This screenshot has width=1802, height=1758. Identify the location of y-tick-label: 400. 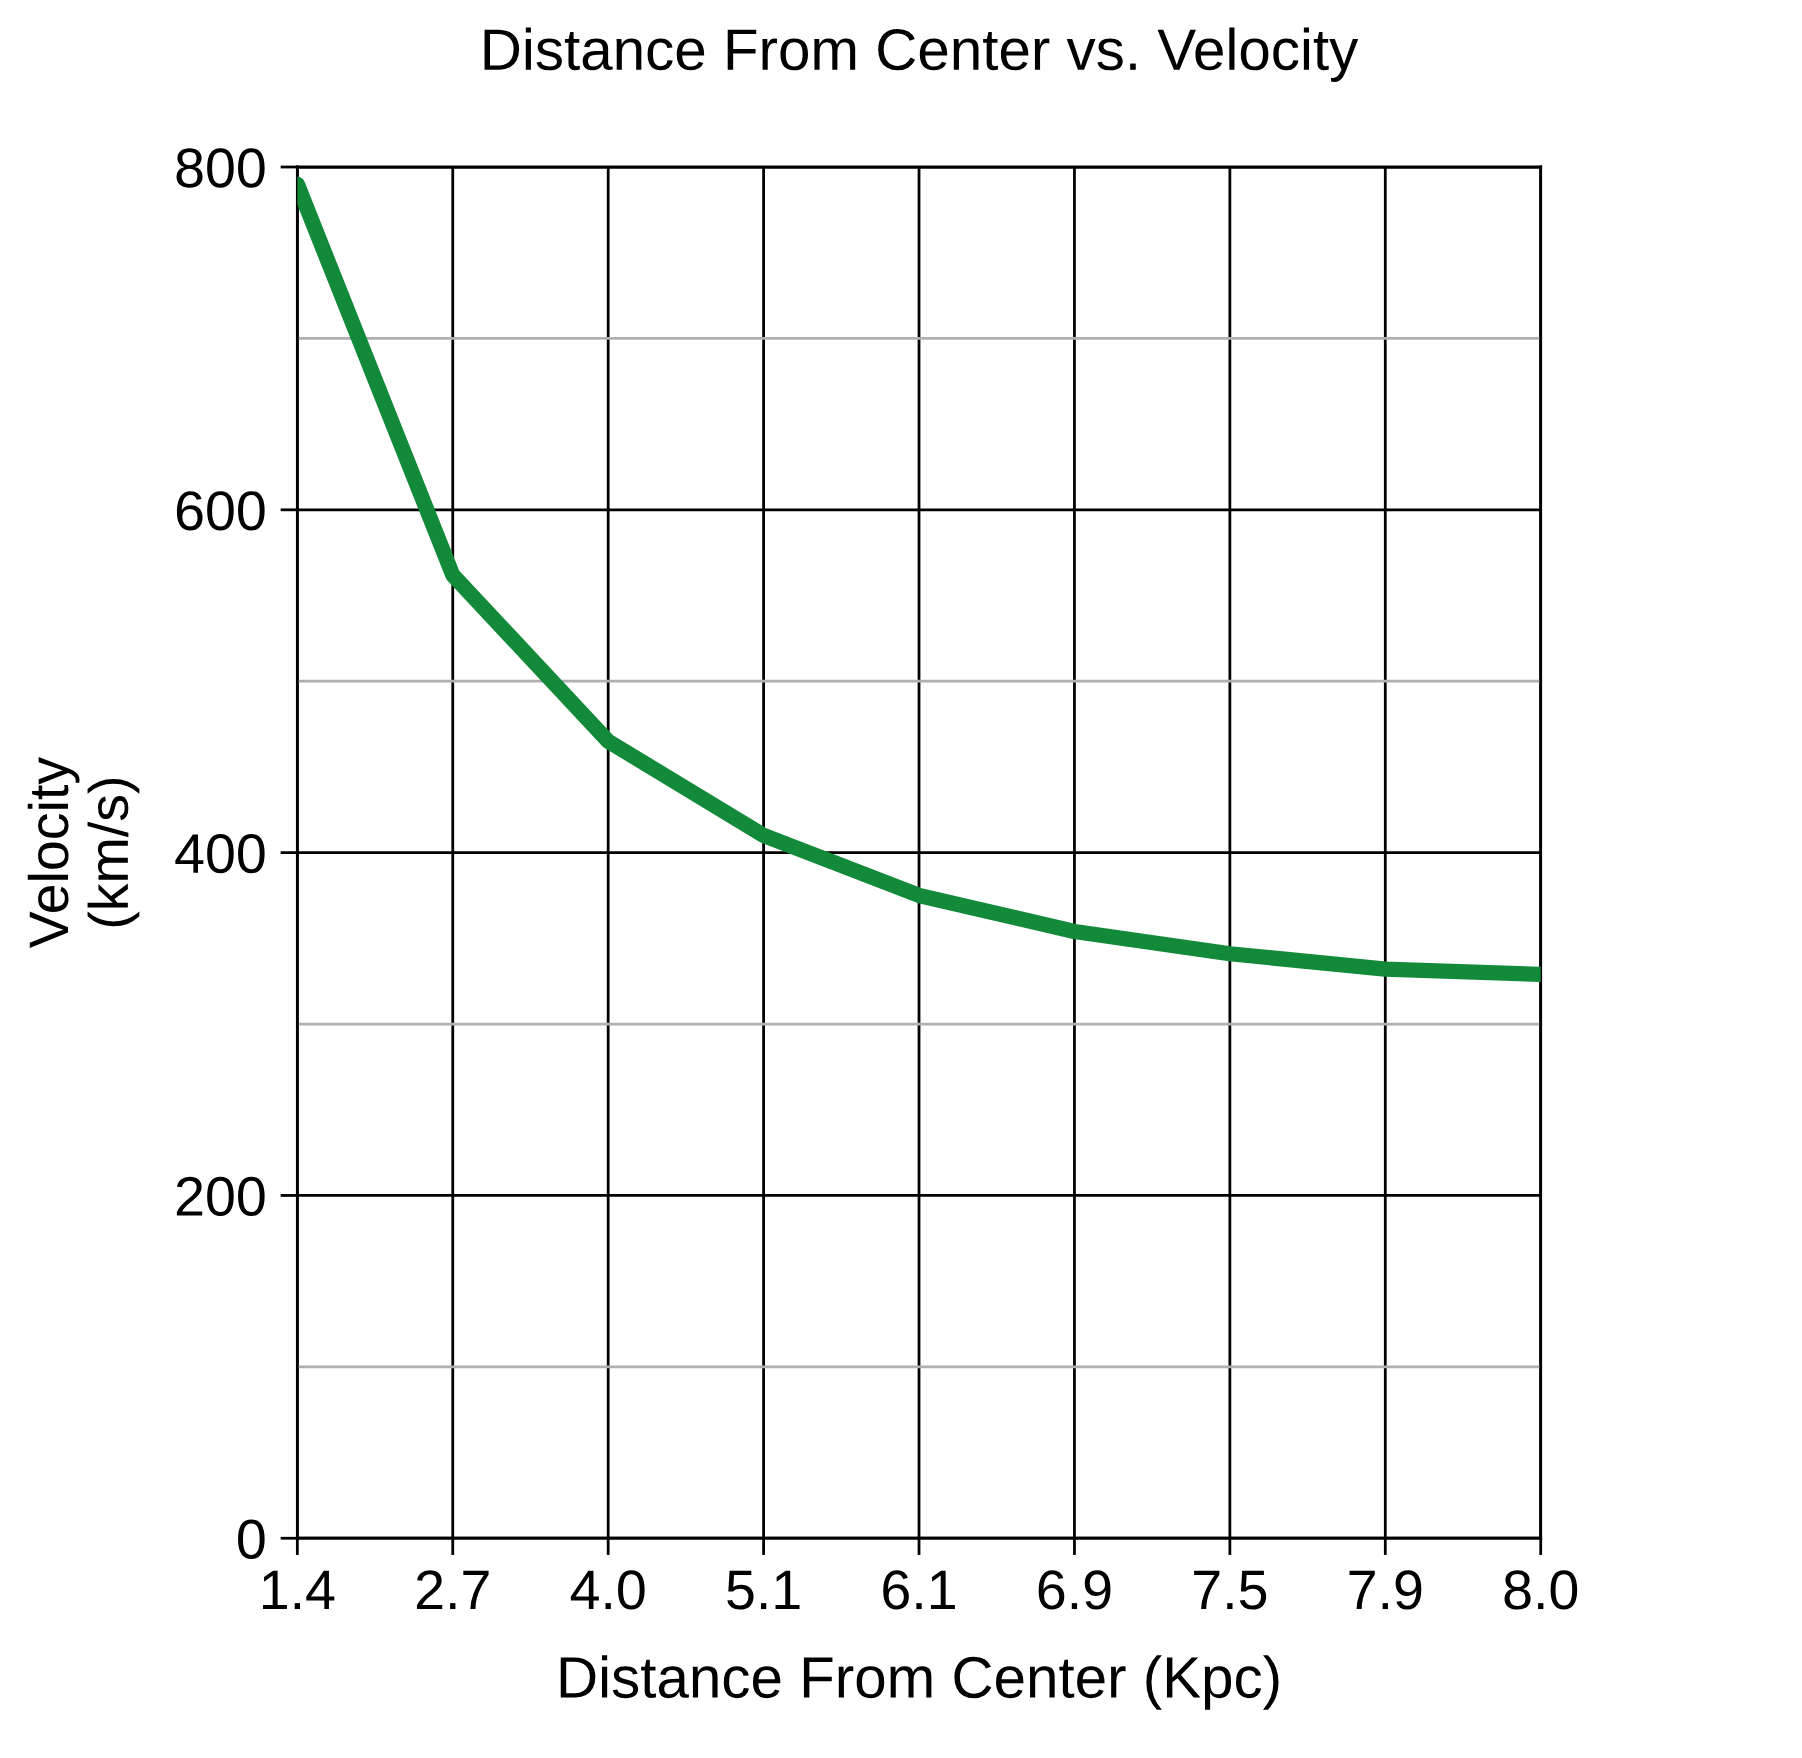
(220, 853).